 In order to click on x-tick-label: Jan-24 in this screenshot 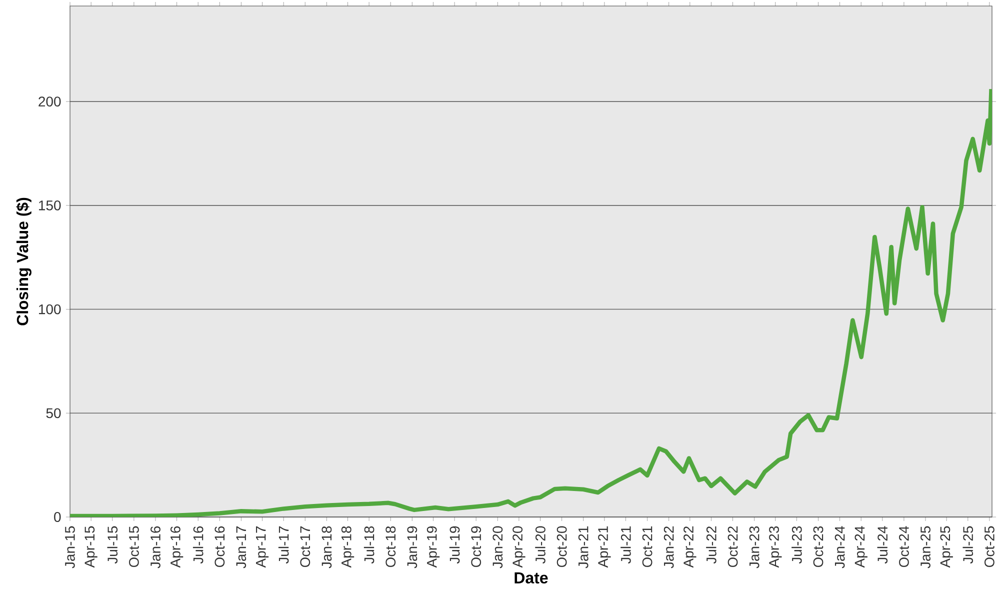, I will do `click(839, 547)`.